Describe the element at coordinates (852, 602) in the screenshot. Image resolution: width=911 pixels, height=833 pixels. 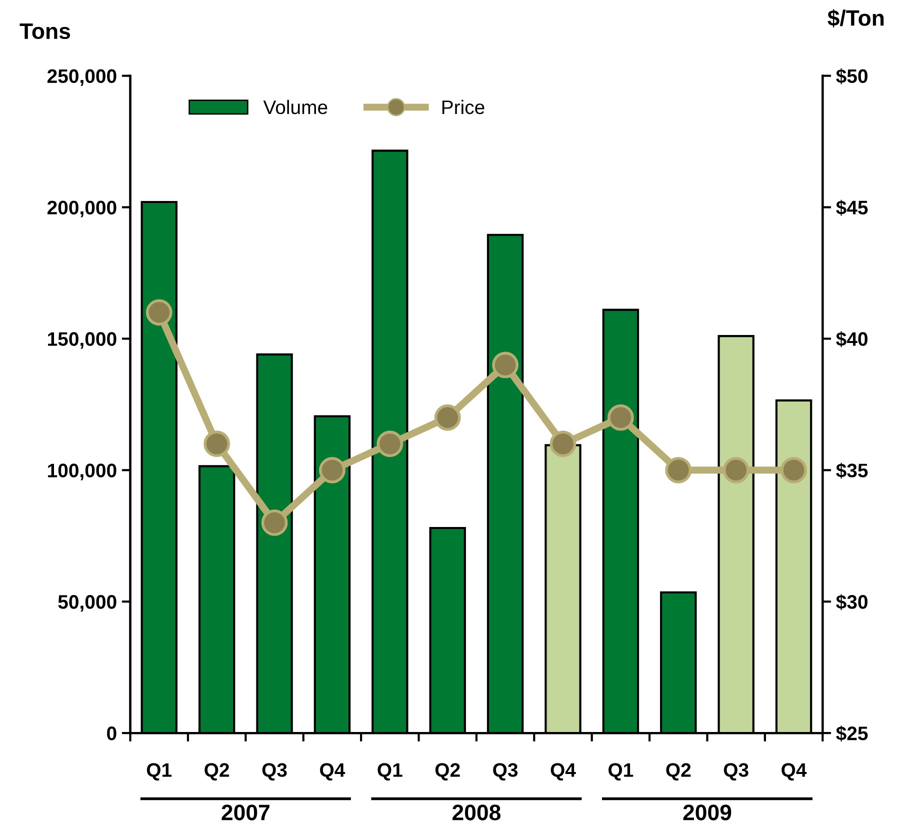
I see `y2-tick-label: $30` at that location.